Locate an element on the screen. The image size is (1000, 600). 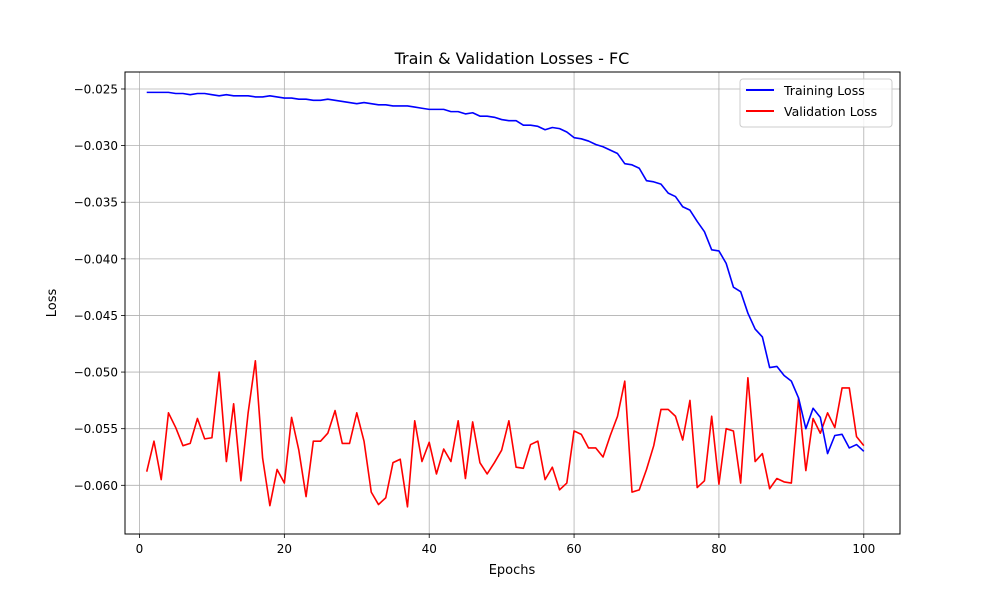
x-axis-label: Epochs is located at coordinates (512, 570).